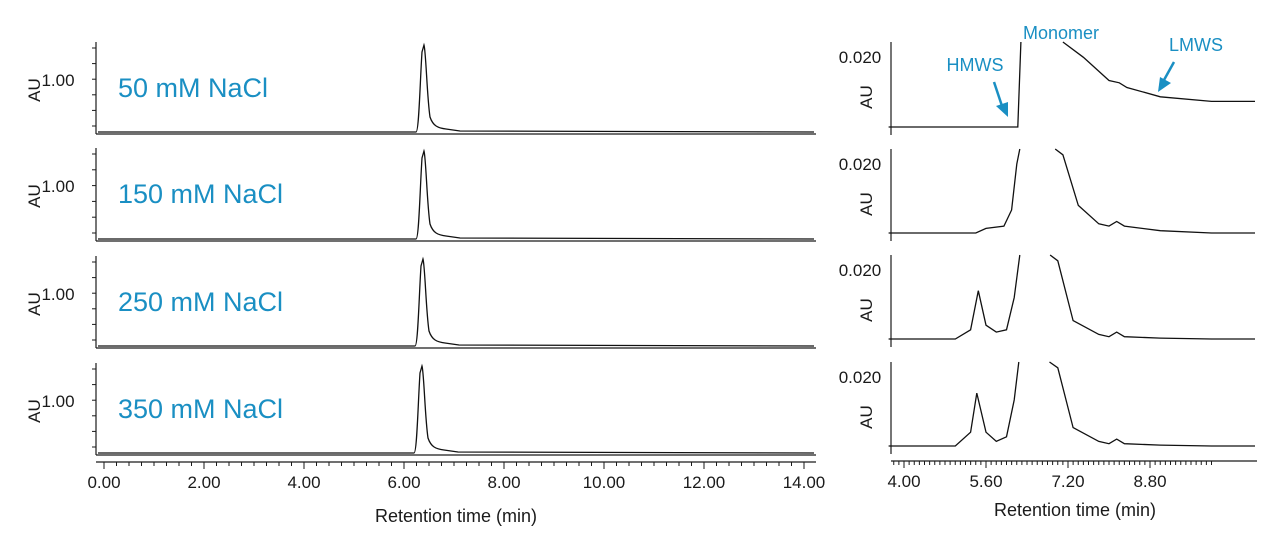 Image resolution: width=1280 pixels, height=550 pixels. Describe the element at coordinates (804, 482) in the screenshot. I see `left-x-tick-label: 14.00` at that location.